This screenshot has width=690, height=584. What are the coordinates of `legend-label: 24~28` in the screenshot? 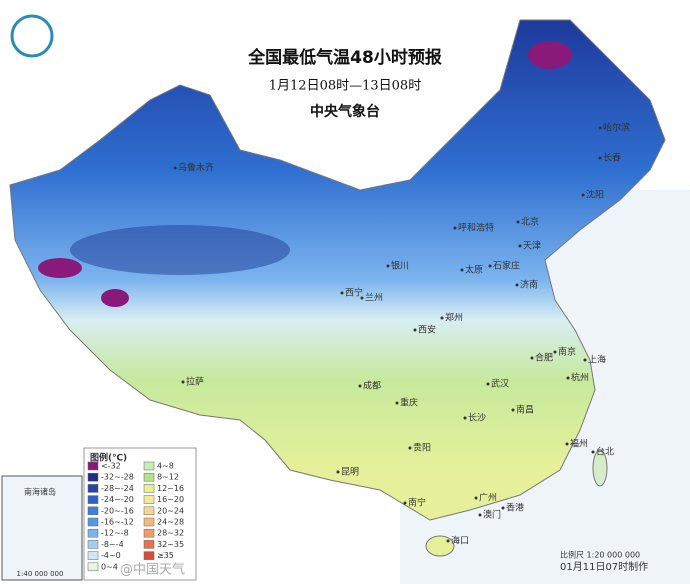 It's located at (170, 522).